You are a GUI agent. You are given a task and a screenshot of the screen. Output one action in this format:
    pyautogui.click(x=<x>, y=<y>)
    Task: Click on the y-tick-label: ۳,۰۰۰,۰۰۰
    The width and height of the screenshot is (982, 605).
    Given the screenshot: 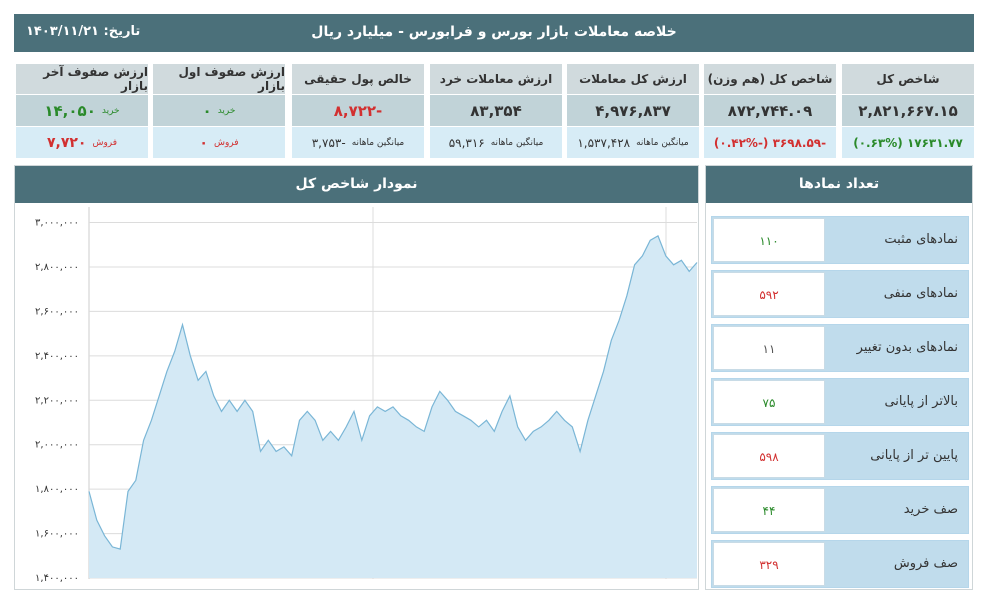 What is the action you would take?
    pyautogui.click(x=57, y=223)
    